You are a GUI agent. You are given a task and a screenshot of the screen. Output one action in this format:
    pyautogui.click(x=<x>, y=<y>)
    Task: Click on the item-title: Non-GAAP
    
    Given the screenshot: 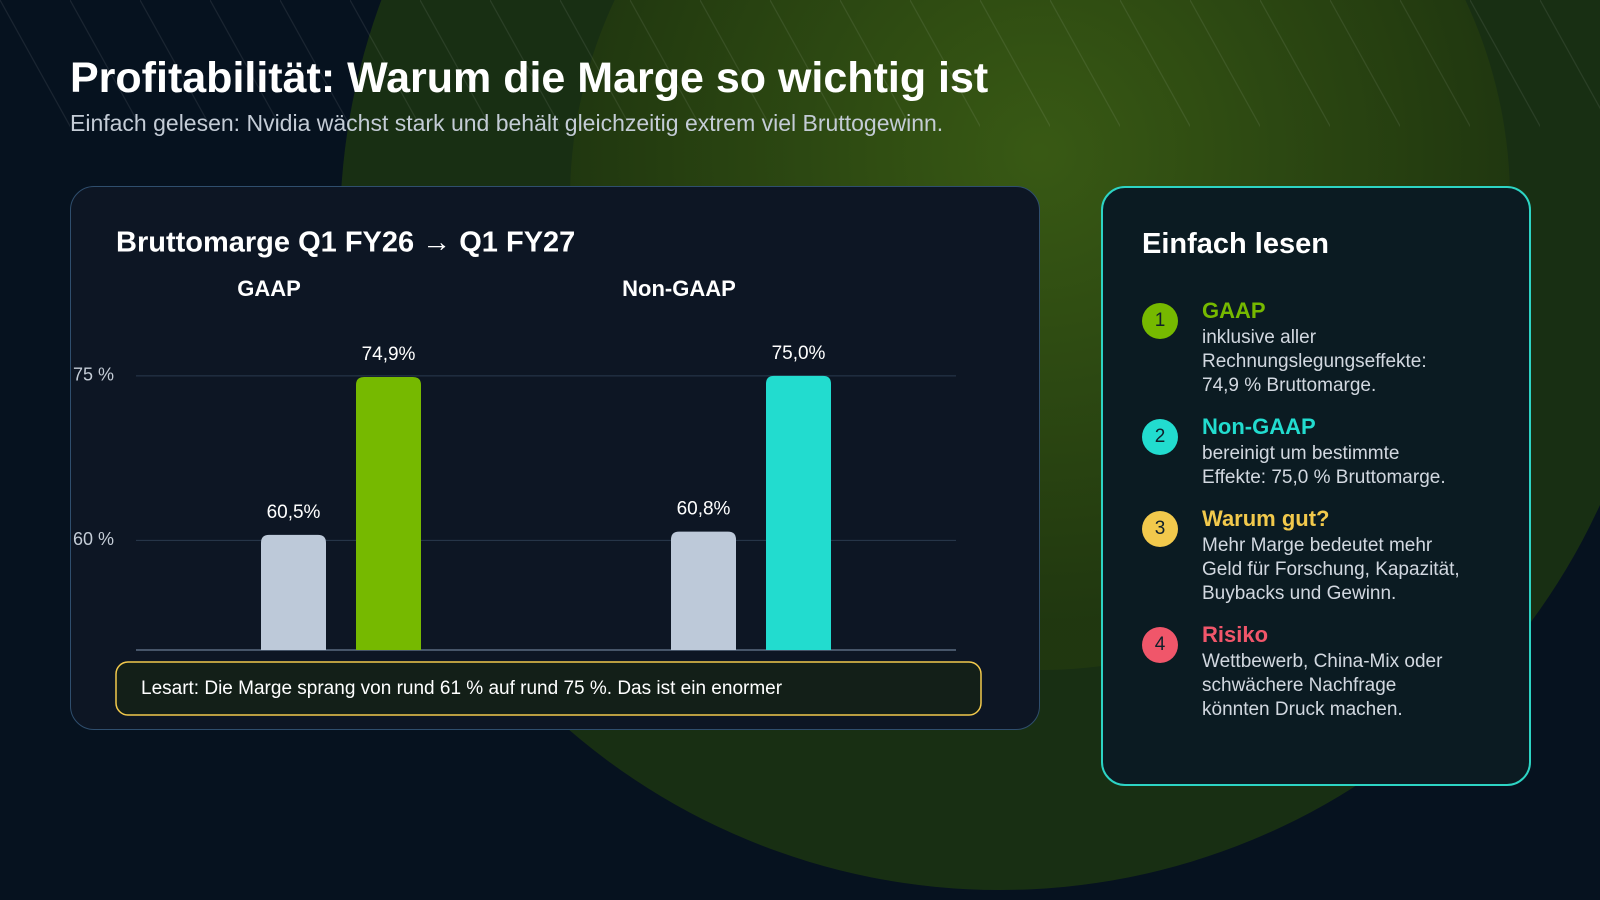 What is the action you would take?
    pyautogui.click(x=1259, y=426)
    